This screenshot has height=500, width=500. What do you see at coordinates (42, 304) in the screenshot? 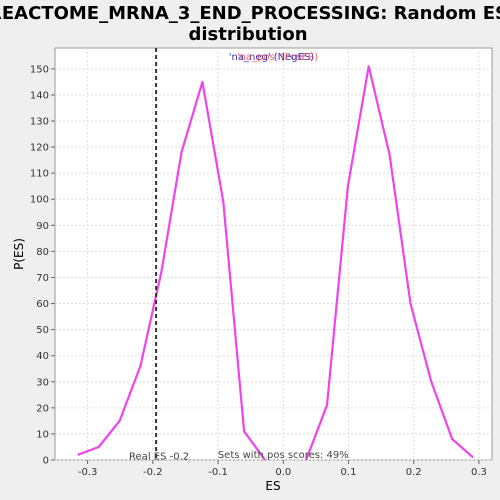
I see `y-tick-label: 60` at bounding box center [42, 304].